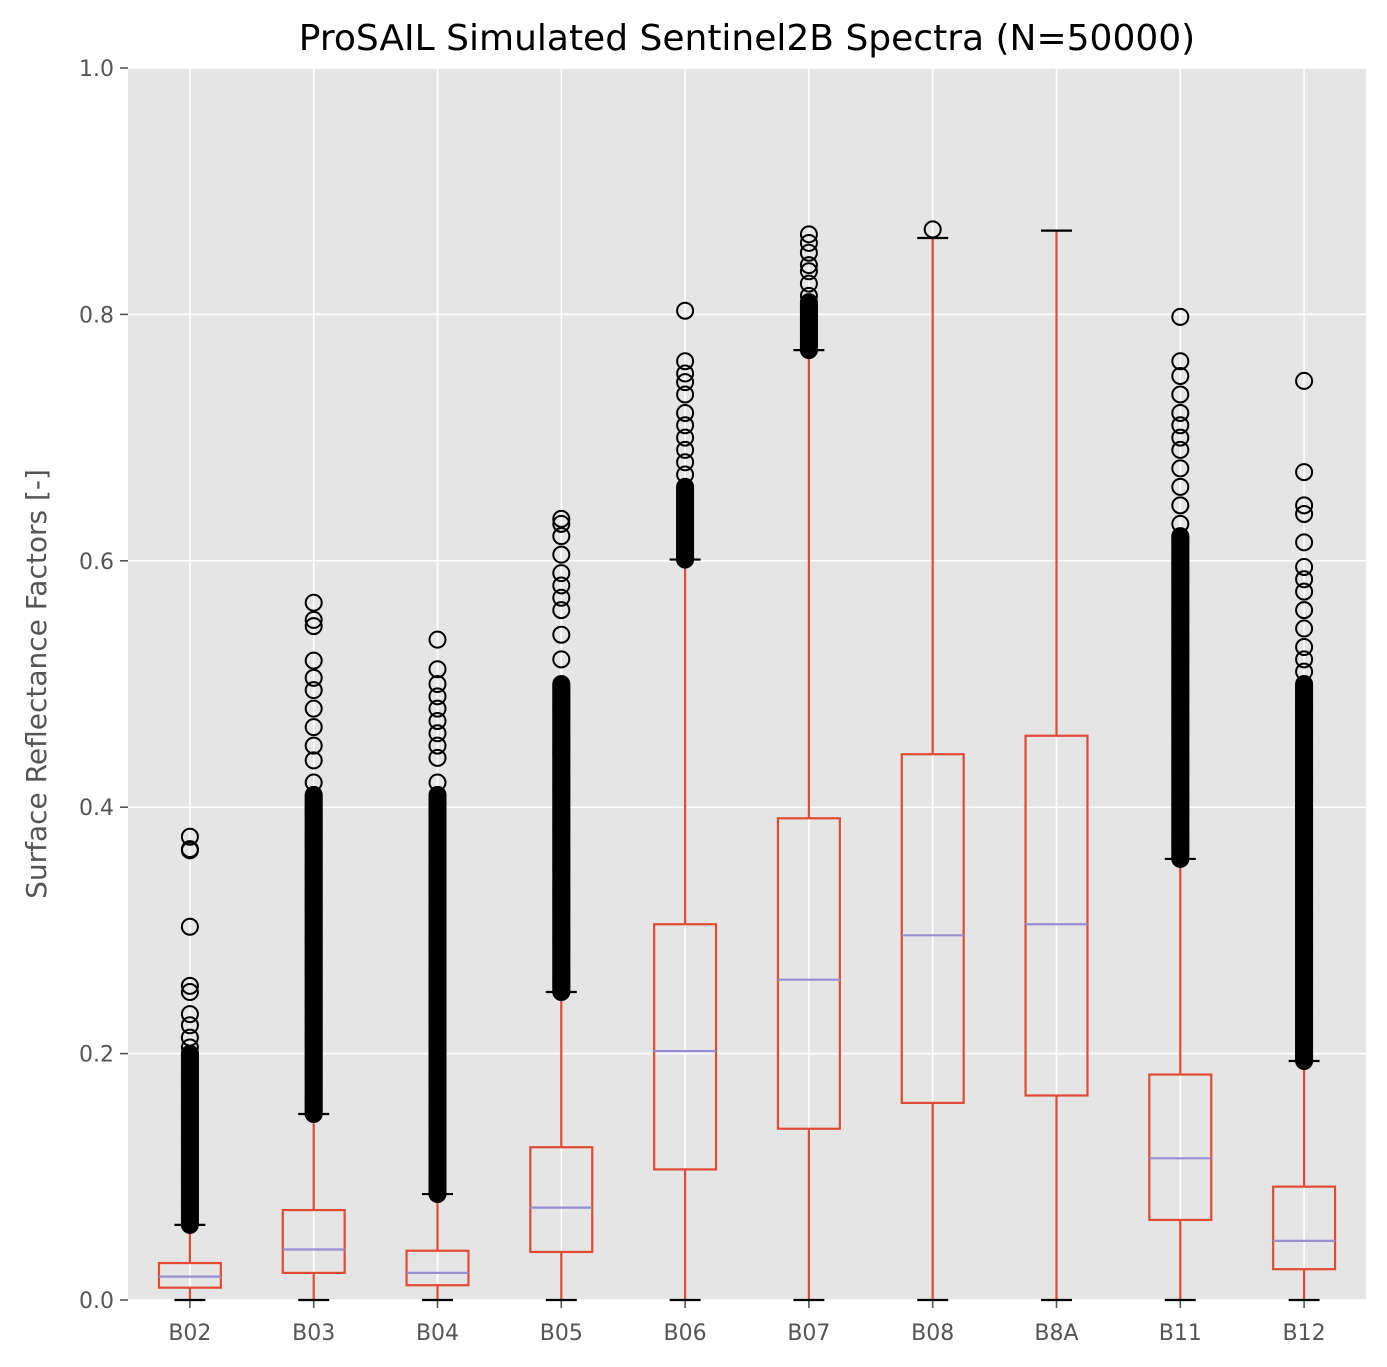 This screenshot has width=1387, height=1367. I want to click on box-b8a, so click(1056, 765).